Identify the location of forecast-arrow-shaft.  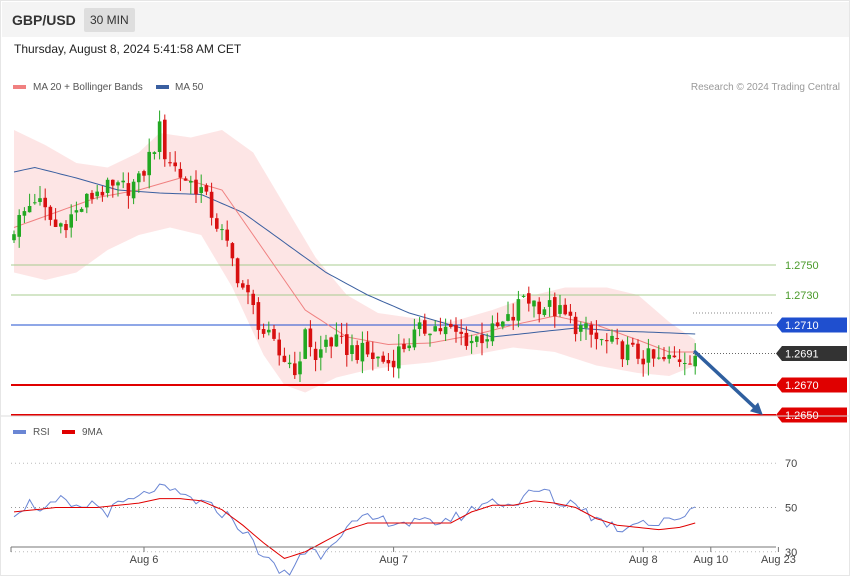
(724, 379).